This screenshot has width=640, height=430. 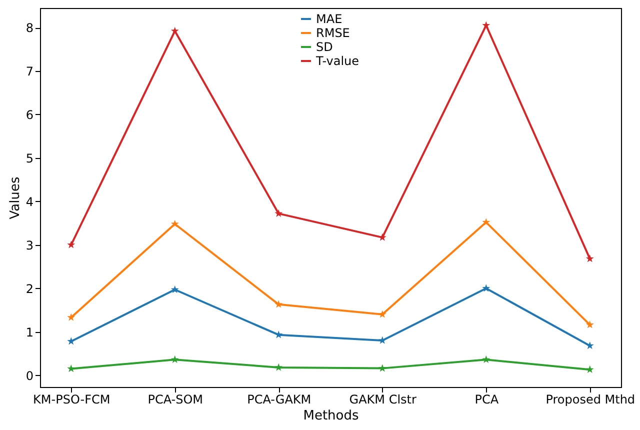 What do you see at coordinates (30, 158) in the screenshot?
I see `y-tick-label: 5` at bounding box center [30, 158].